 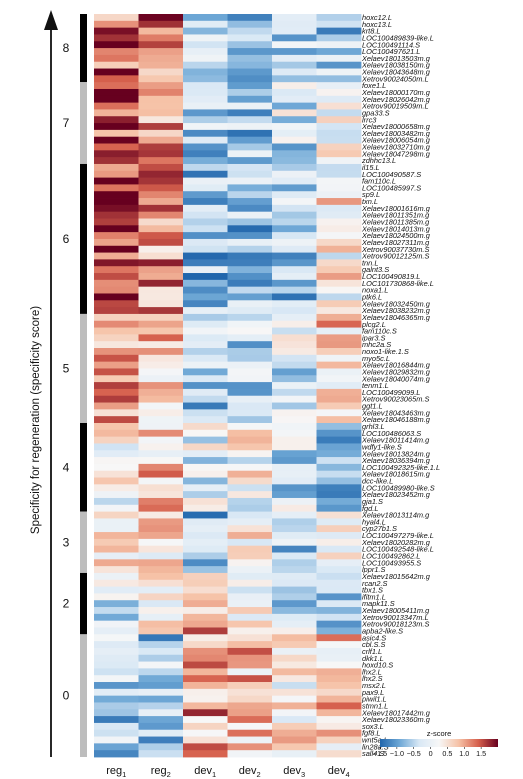 What do you see at coordinates (439, 743) in the screenshot?
I see `colorbar-gradient` at bounding box center [439, 743].